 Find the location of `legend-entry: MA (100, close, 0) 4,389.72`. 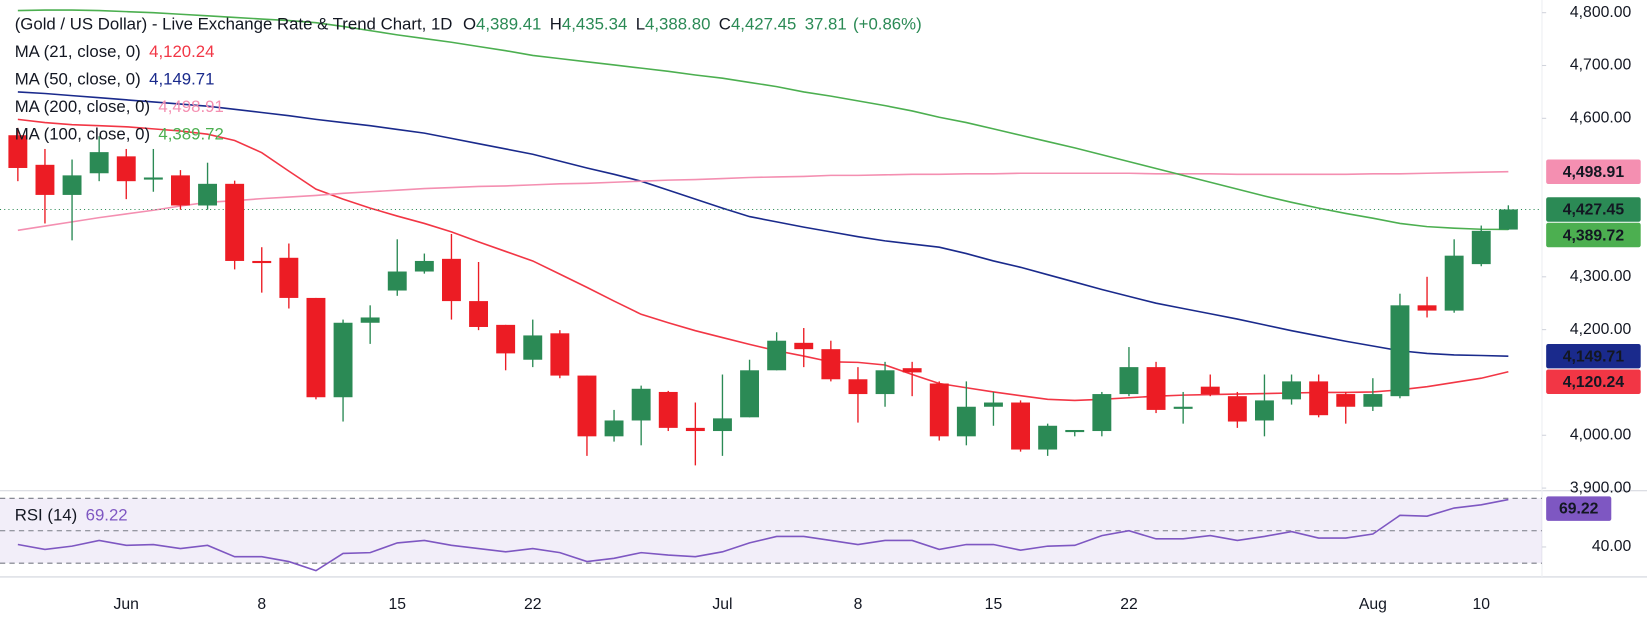

legend-entry: MA (100, close, 0) 4,389.72 is located at coordinates (119, 134).